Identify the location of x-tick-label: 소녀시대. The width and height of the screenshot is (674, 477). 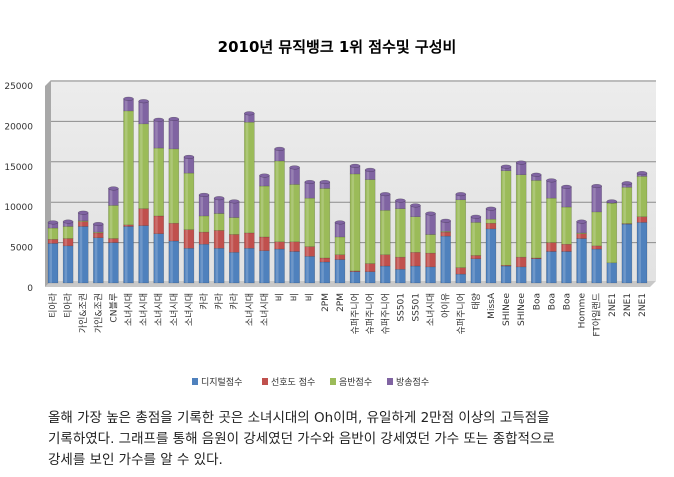
(249, 309).